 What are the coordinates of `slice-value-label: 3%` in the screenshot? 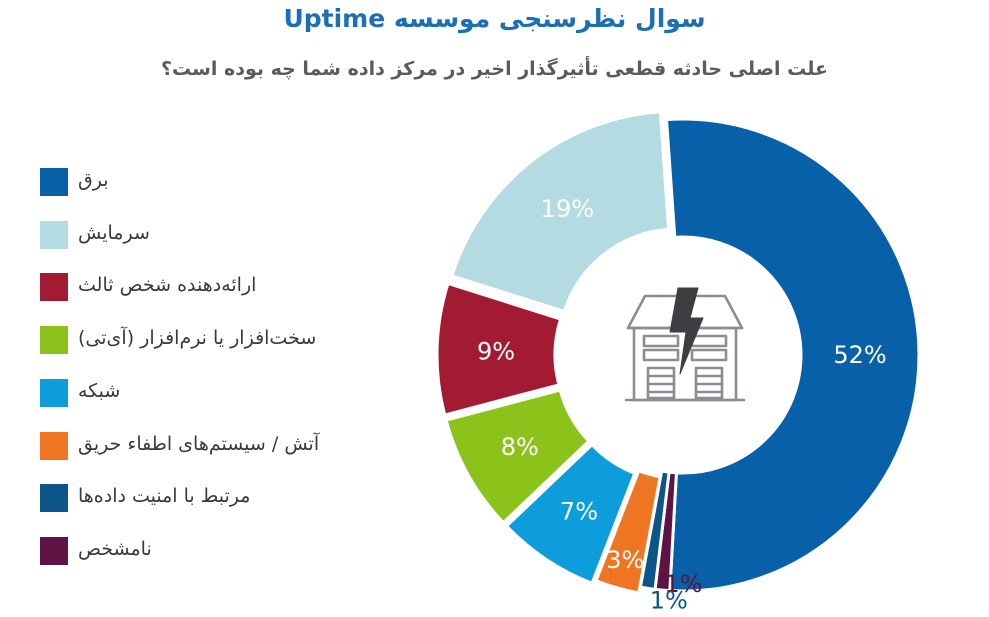 It's located at (625, 560).